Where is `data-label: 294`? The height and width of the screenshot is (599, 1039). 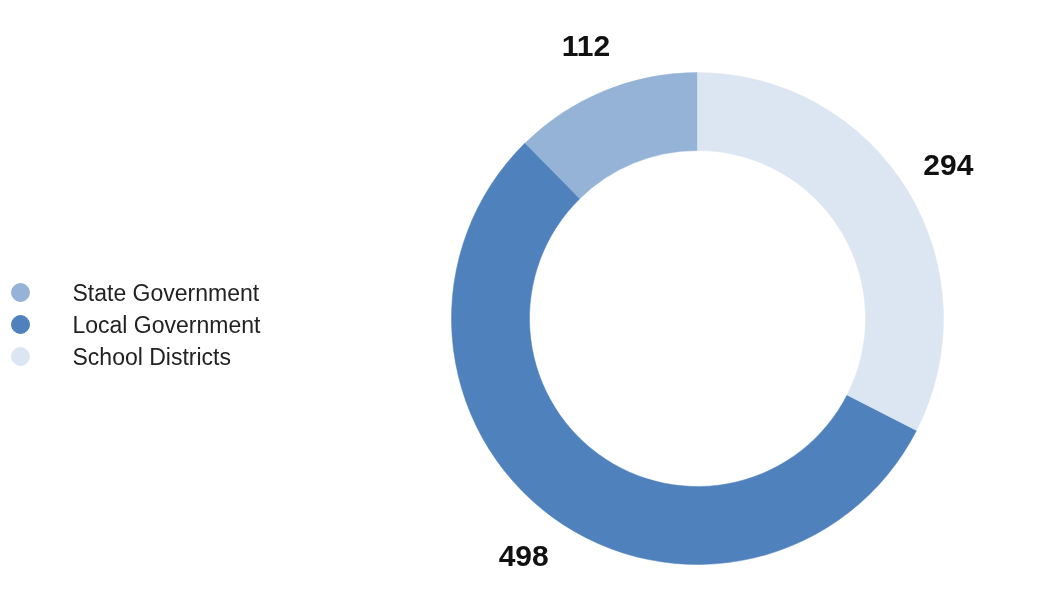
data-label: 294 is located at coordinates (948, 165).